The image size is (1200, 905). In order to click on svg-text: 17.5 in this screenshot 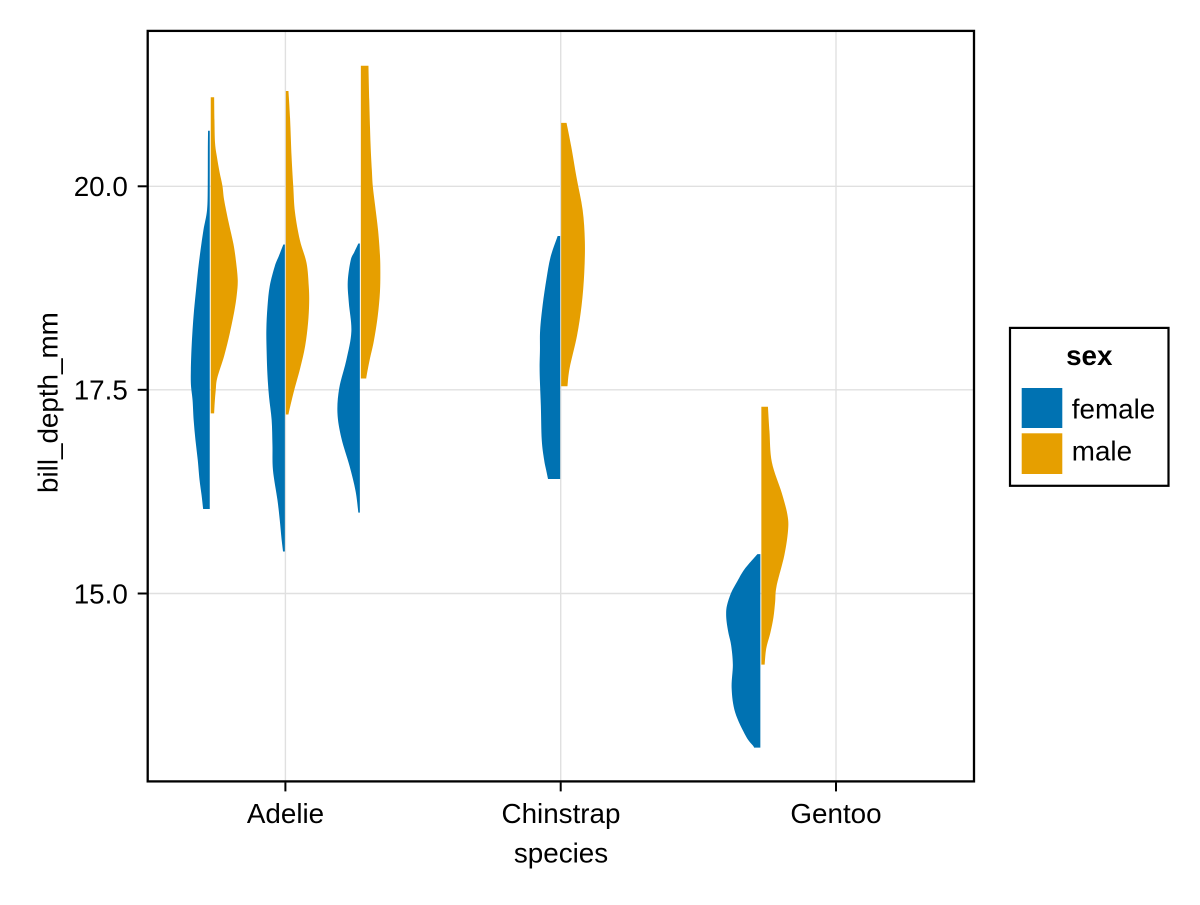, I will do `click(101, 390)`.